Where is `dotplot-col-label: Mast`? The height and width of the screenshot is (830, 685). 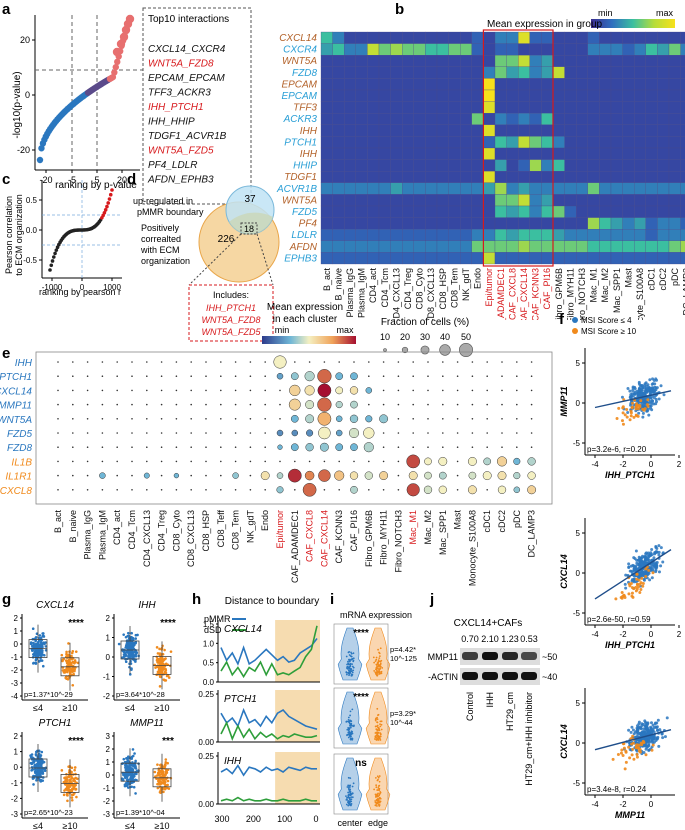
dotplot-col-label: Mast is located at coordinates (458, 520).